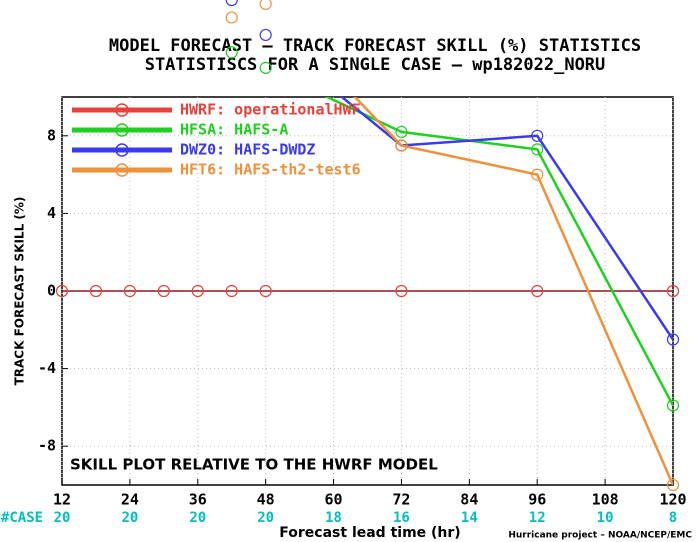 The height and width of the screenshot is (542, 700). I want to click on case-count: 16, so click(401, 518).